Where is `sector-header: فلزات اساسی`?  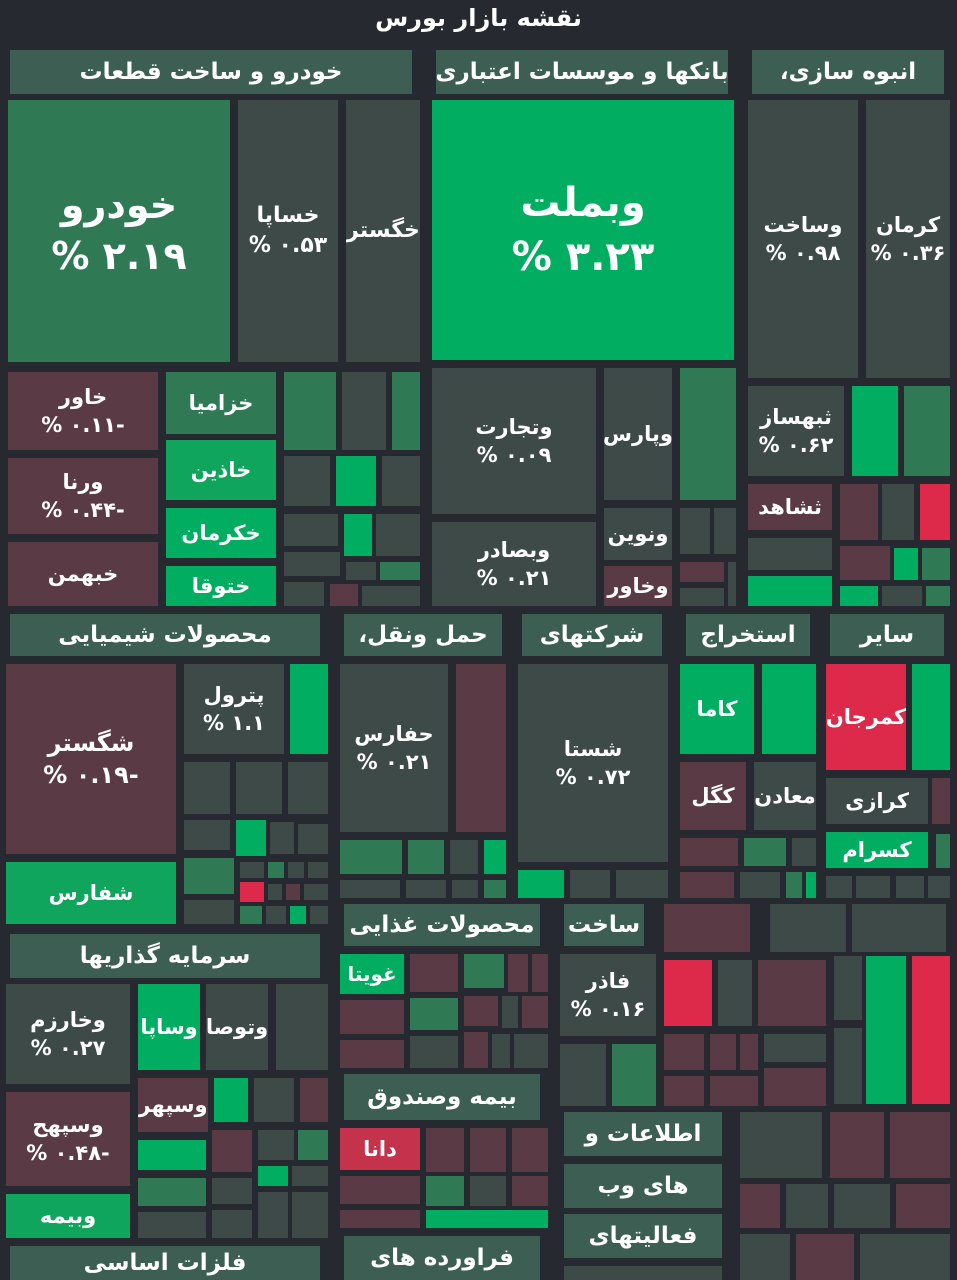 sector-header: فلزات اساسی is located at coordinates (165, 1263).